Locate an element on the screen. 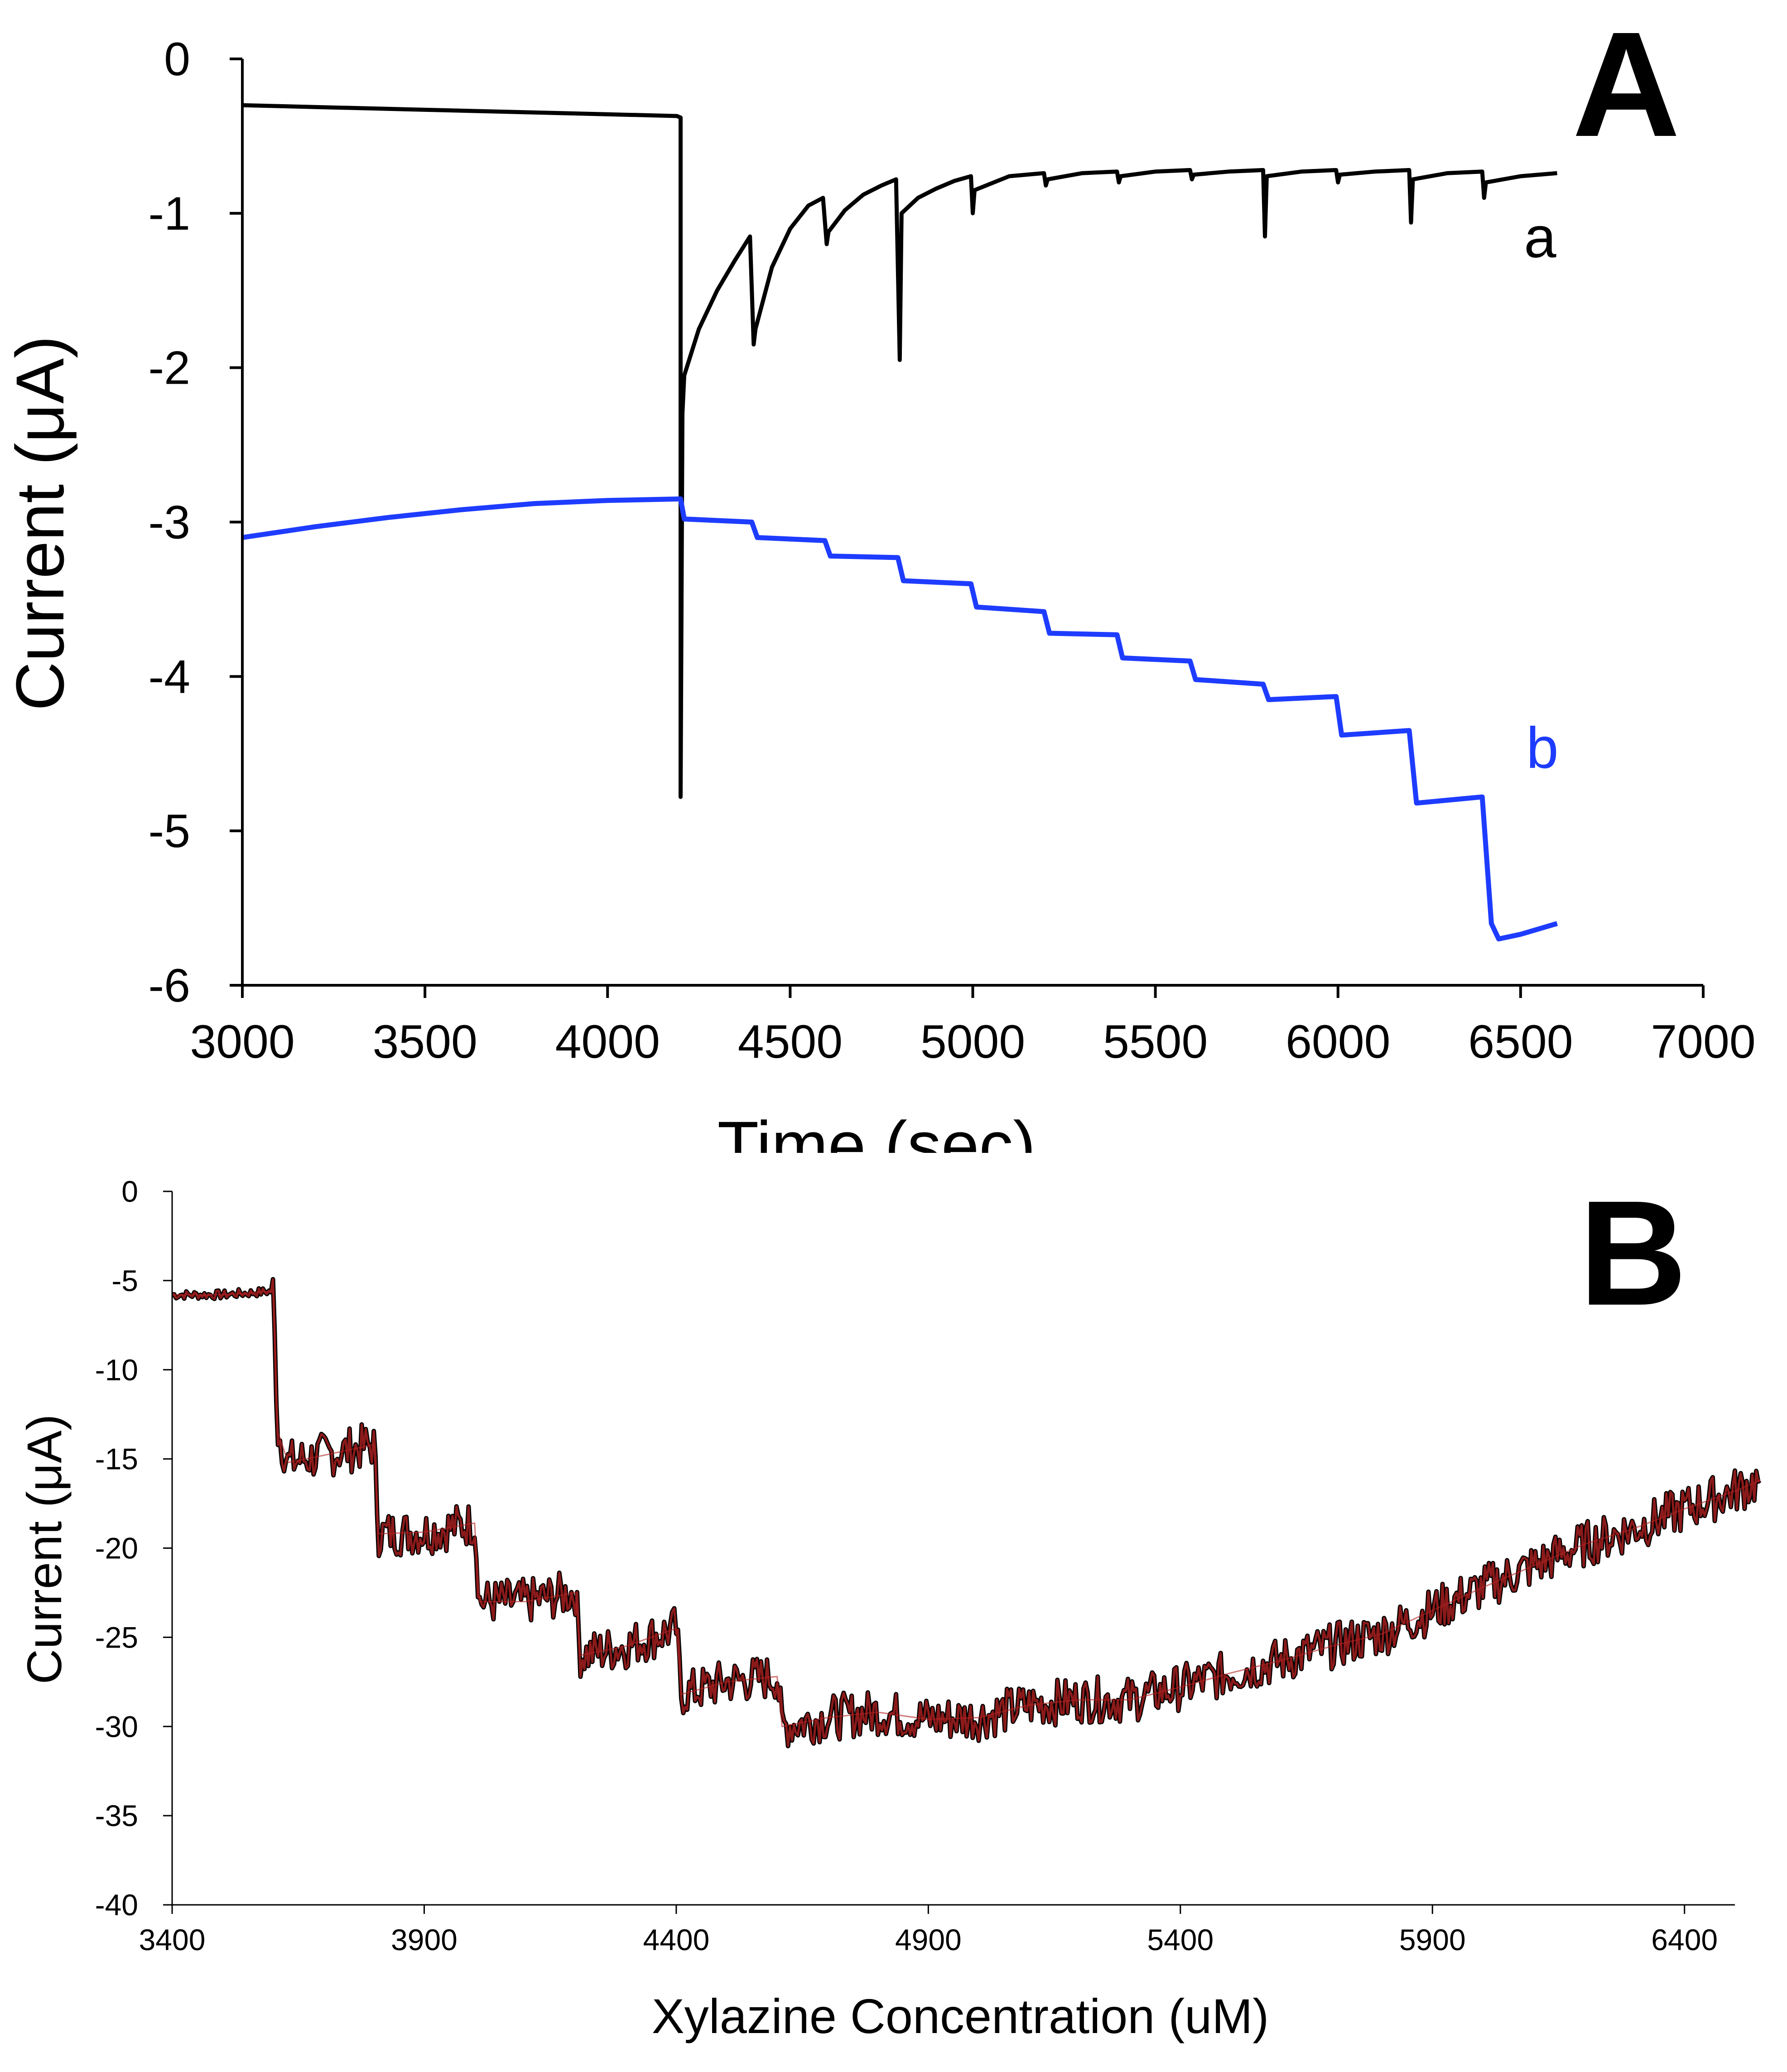 This screenshot has height=2072, width=1787. panel-a-x-ticks: 3000 3500 4000 4500 5000 5500 6000 6500 7000 is located at coordinates (973, 1026).